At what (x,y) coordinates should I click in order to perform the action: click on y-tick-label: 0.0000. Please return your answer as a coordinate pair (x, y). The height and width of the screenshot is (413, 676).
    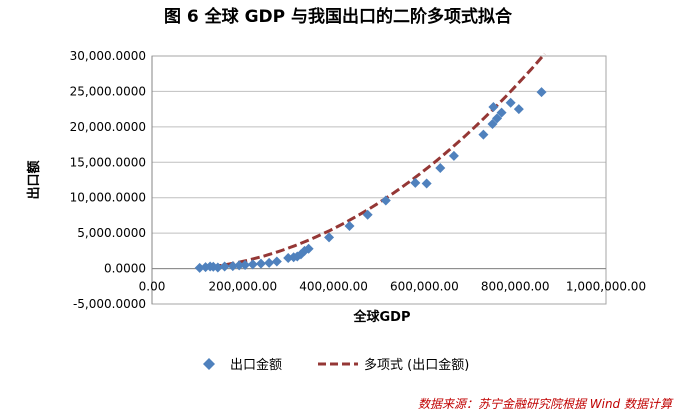
    Looking at the image, I should click on (125, 269).